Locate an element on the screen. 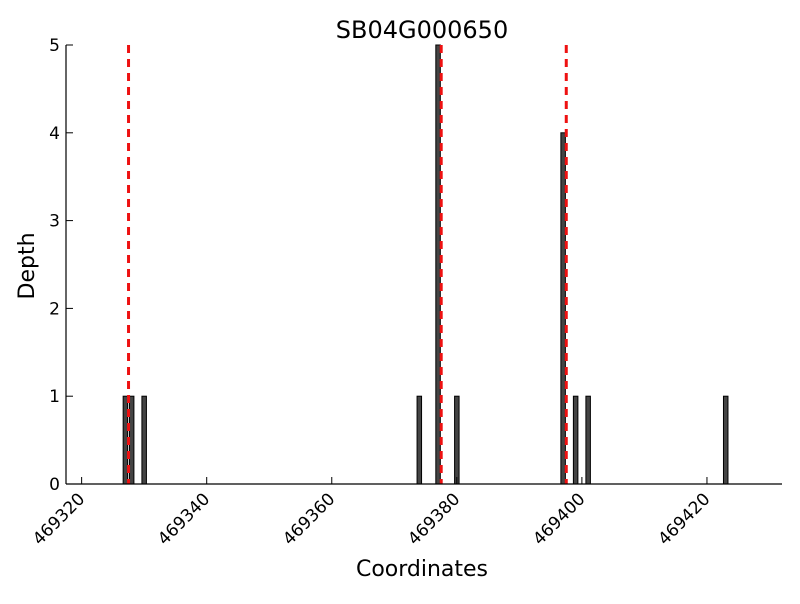 This screenshot has height=604, width=800. y-tick-label-5: 5 is located at coordinates (54, 46).